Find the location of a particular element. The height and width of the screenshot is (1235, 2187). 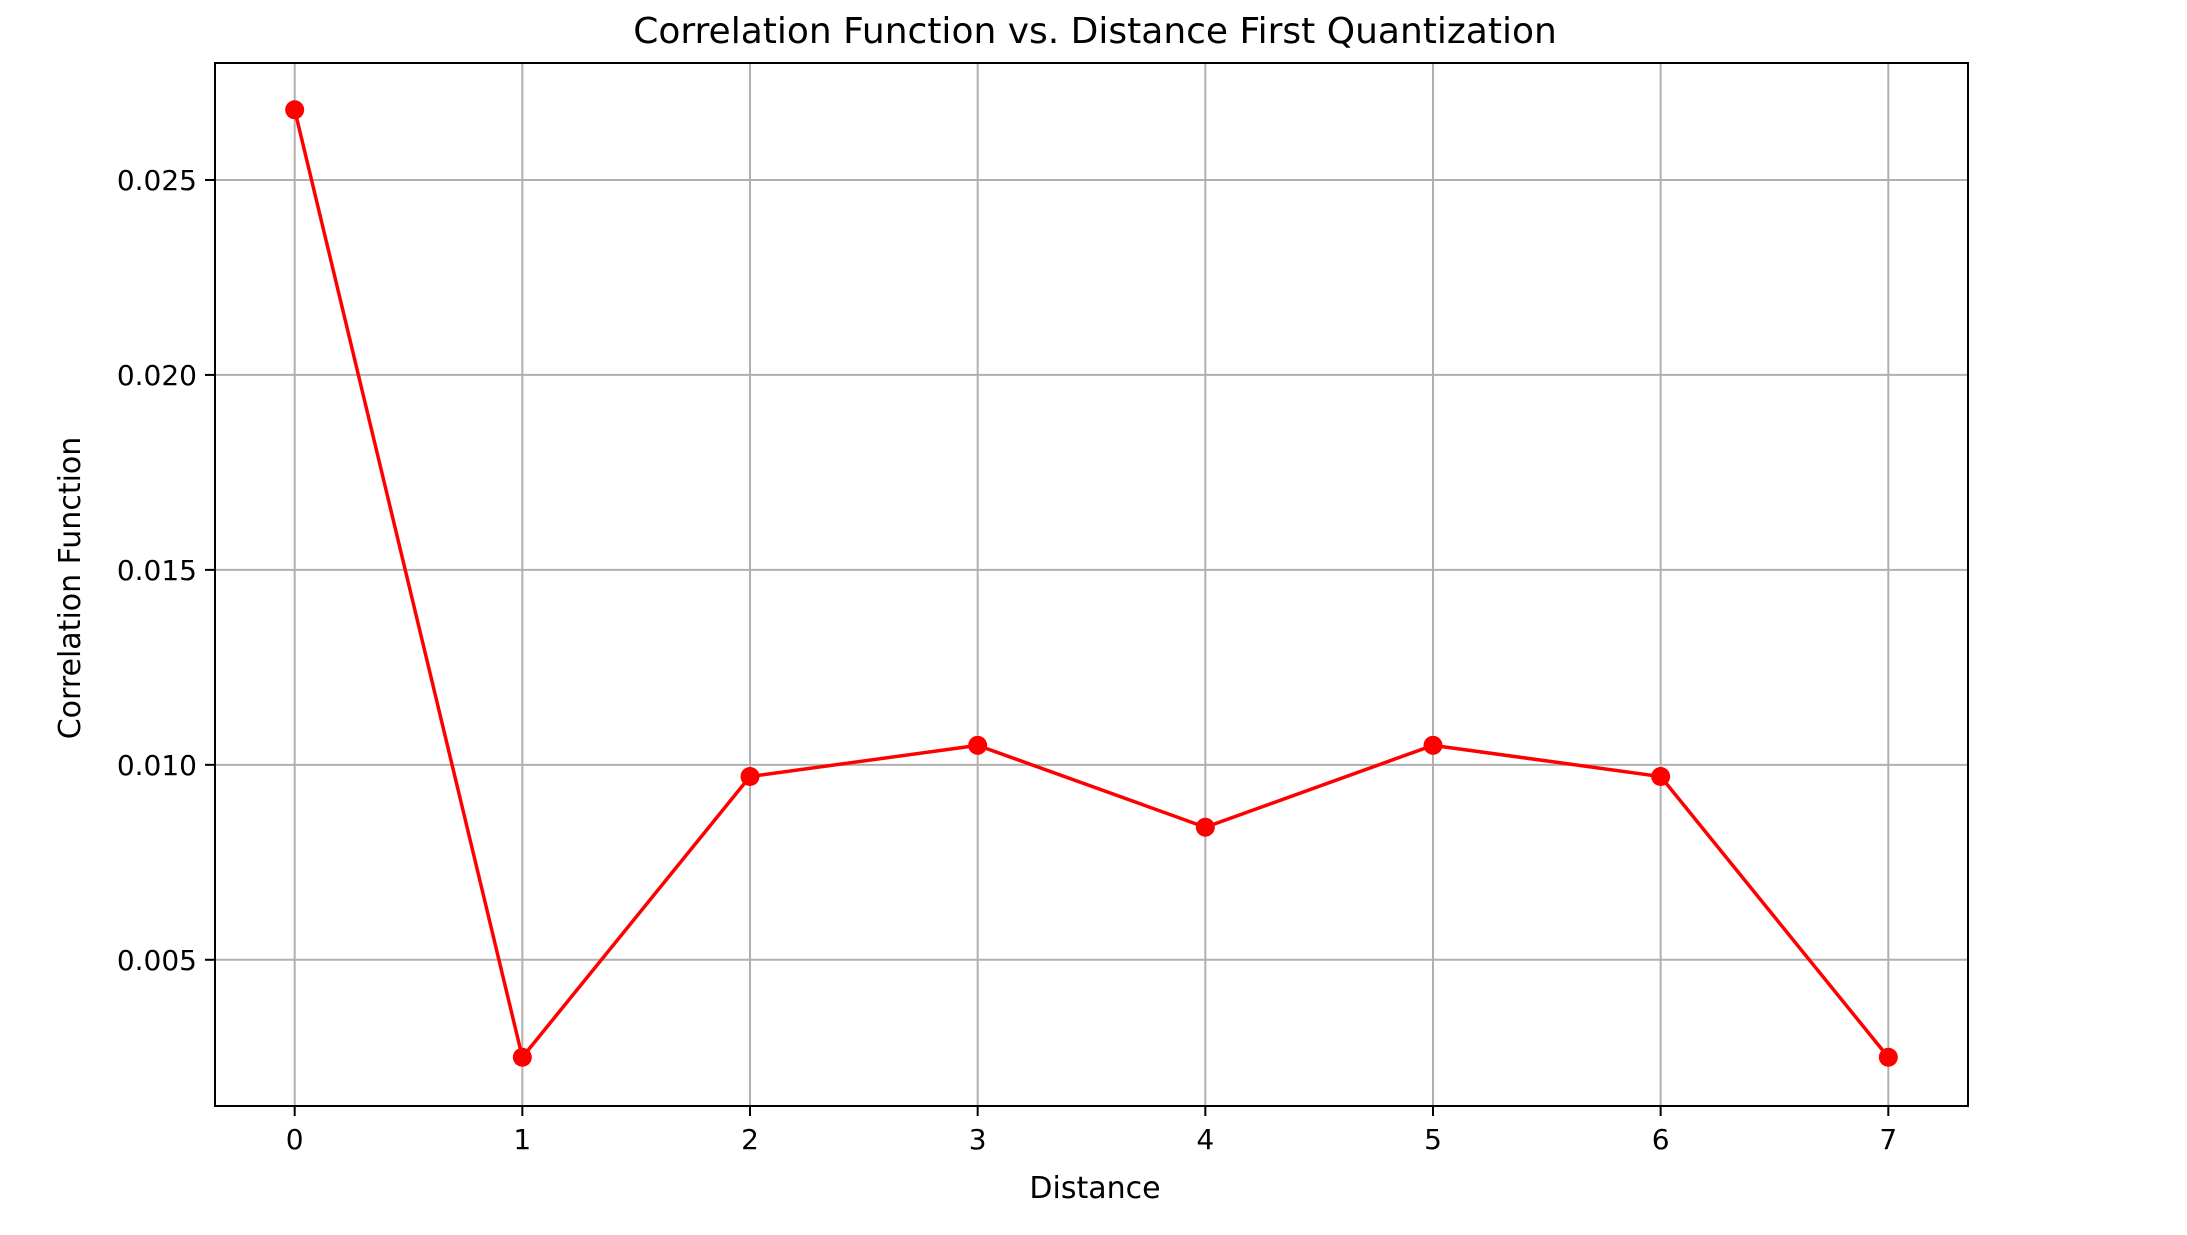

x-tick-label: 2 is located at coordinates (750, 1139).